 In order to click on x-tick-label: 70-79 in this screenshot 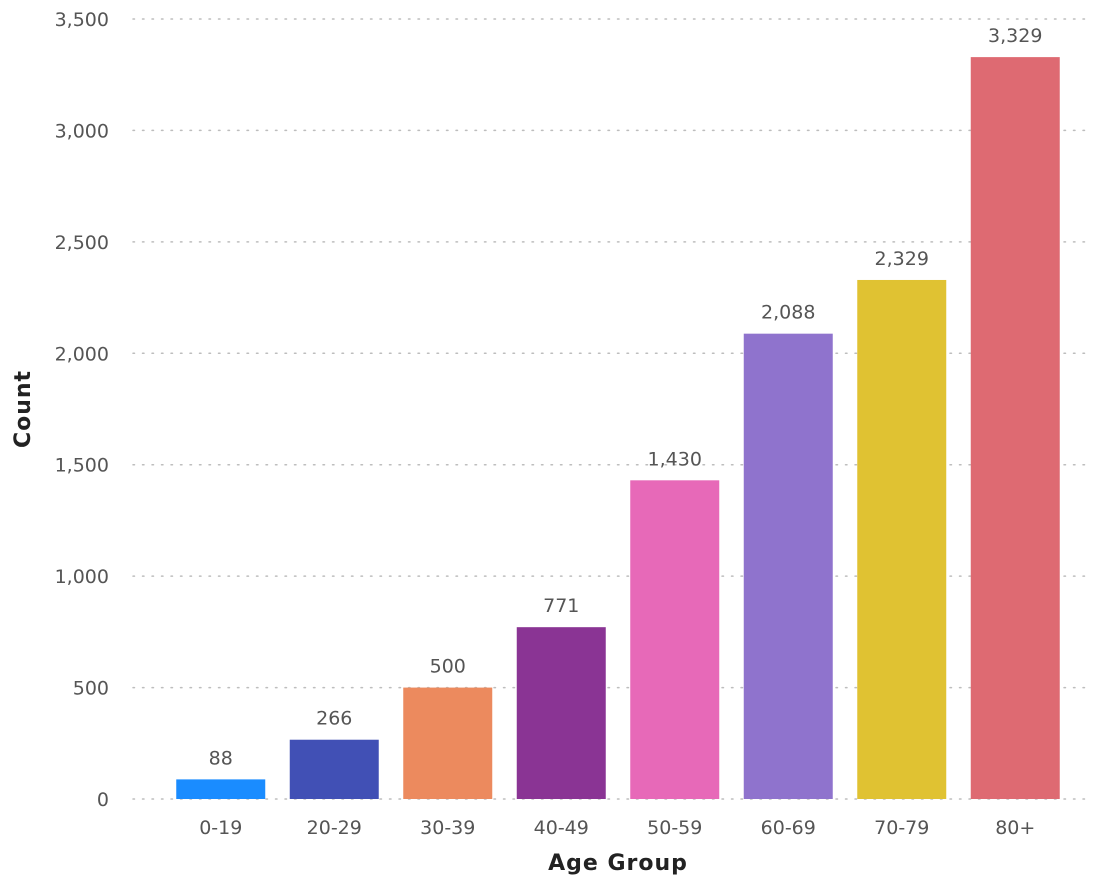, I will do `click(901, 828)`.